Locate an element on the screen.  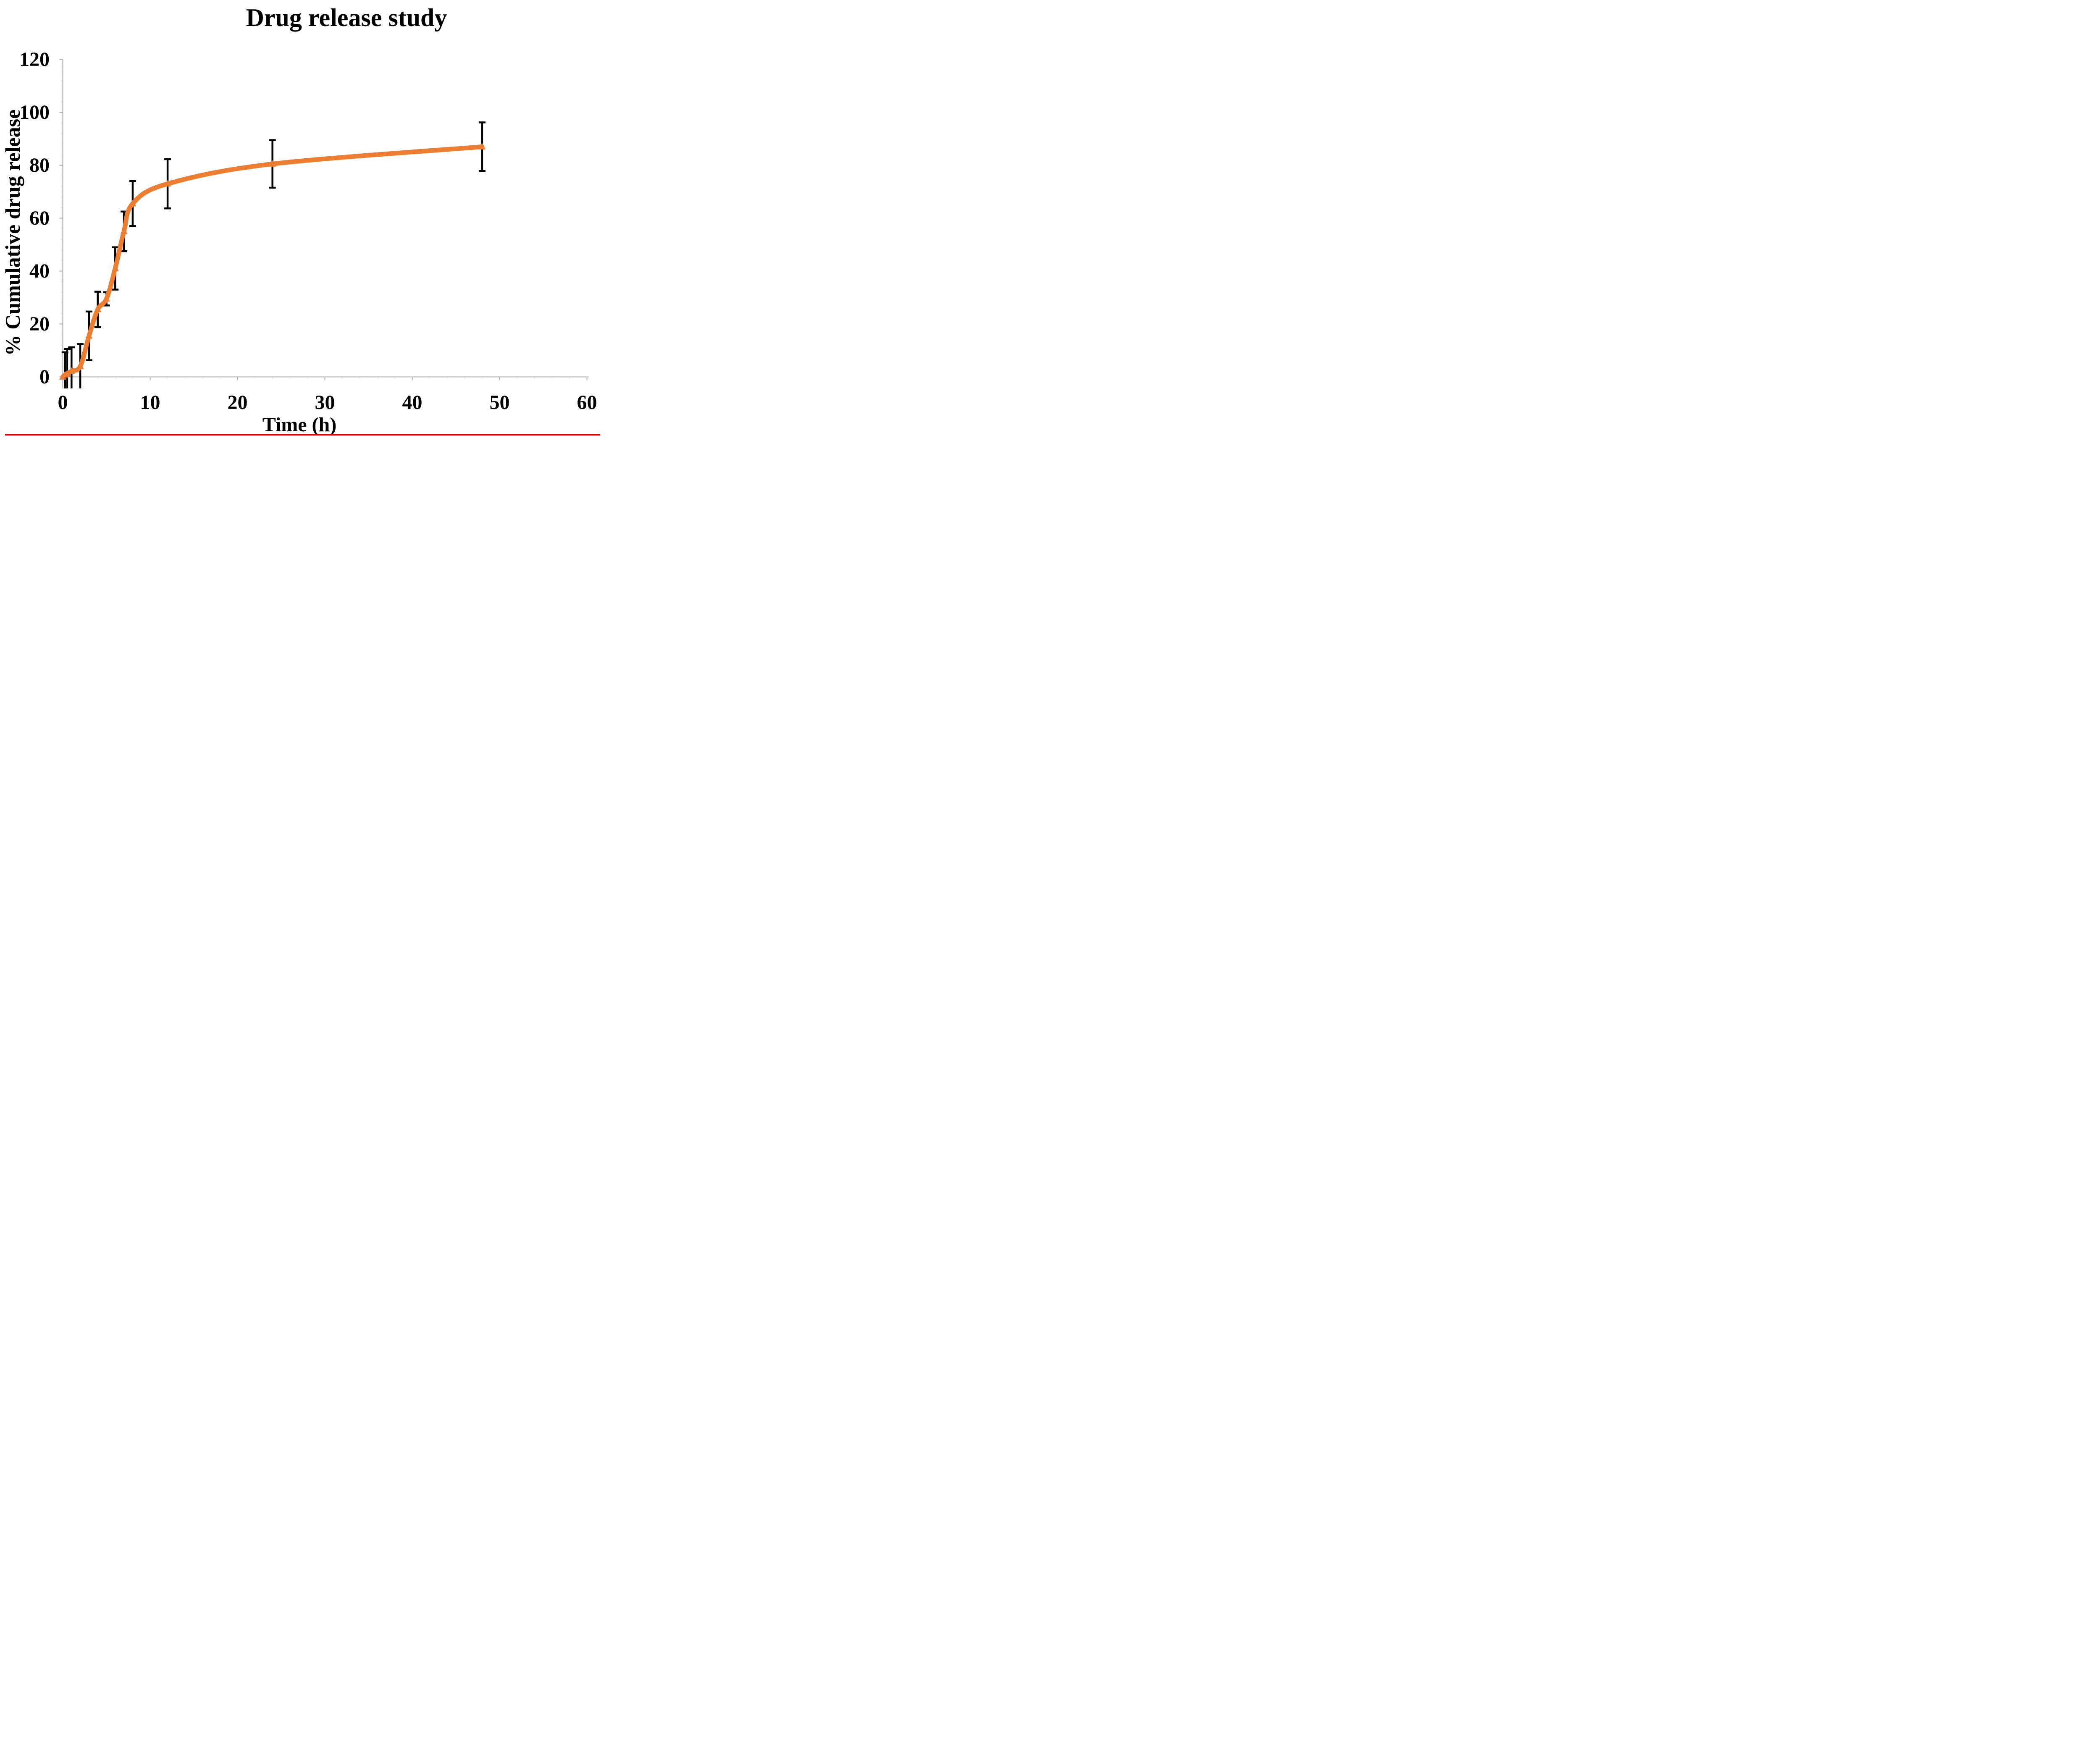
x-tick-label: 10 is located at coordinates (150, 403).